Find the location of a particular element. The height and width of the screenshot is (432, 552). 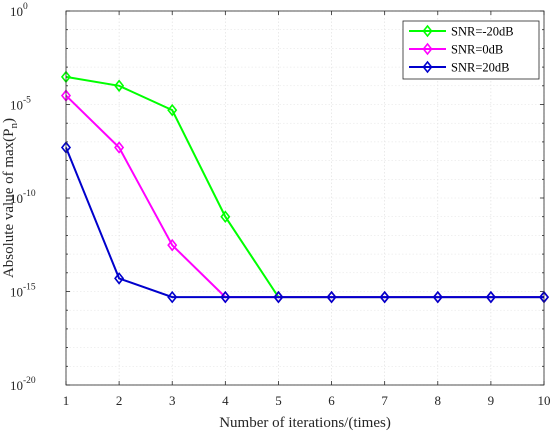

y-tick-label: 10⁻¹⁰ is located at coordinates (23, 197).